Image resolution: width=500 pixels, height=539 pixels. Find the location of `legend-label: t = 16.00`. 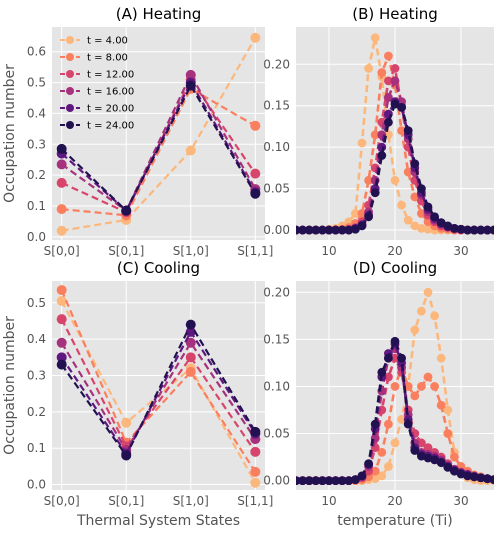

legend-label: t = 16.00 is located at coordinates (110, 92).